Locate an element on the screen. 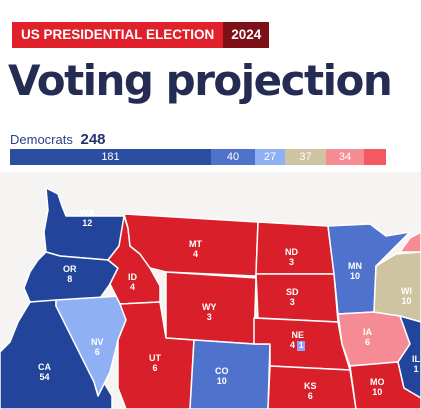 Image resolution: width=421 pixels, height=409 pixels. state-co is located at coordinates (230, 374).